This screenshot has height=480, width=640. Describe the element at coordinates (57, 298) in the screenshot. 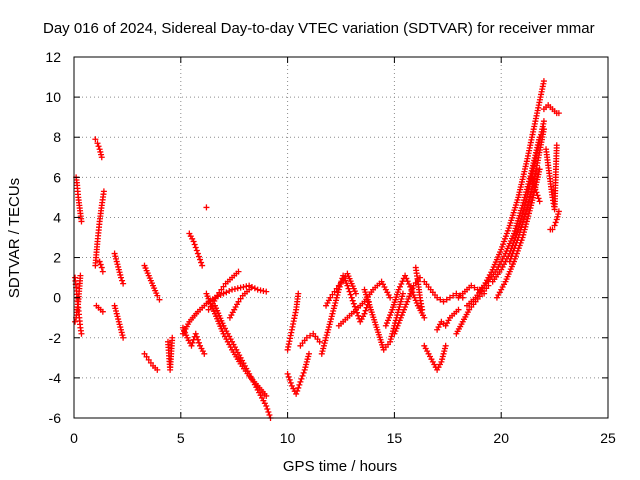

I see `y-tick-label: 0` at that location.